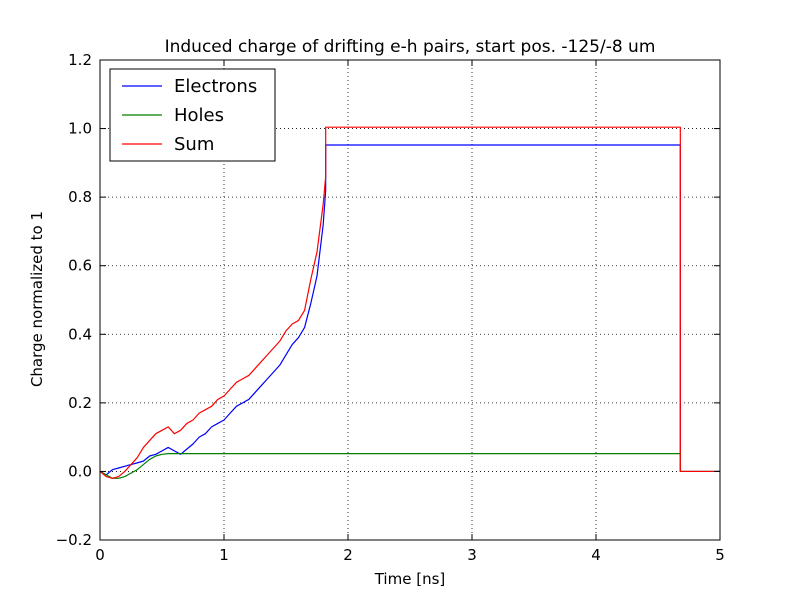 This screenshot has width=800, height=600. Describe the element at coordinates (224, 555) in the screenshot. I see `x-tick-label: 1` at that location.